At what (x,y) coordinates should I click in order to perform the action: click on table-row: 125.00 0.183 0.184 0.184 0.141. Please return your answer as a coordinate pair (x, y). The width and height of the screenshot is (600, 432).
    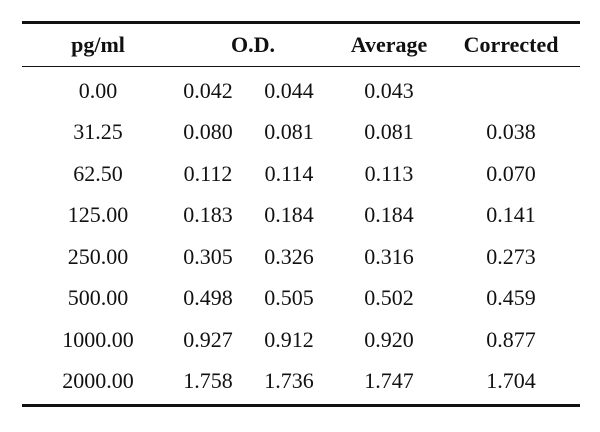
    Looking at the image, I should click on (301, 216).